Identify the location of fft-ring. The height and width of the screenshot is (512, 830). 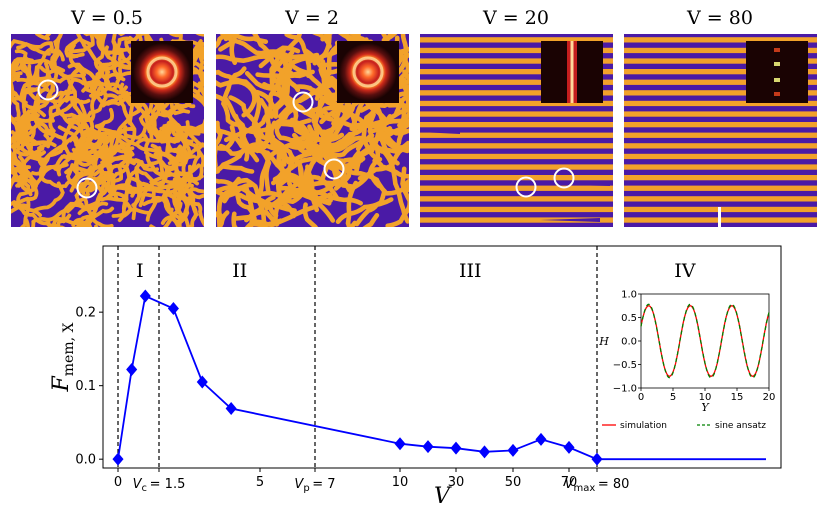
(368, 72).